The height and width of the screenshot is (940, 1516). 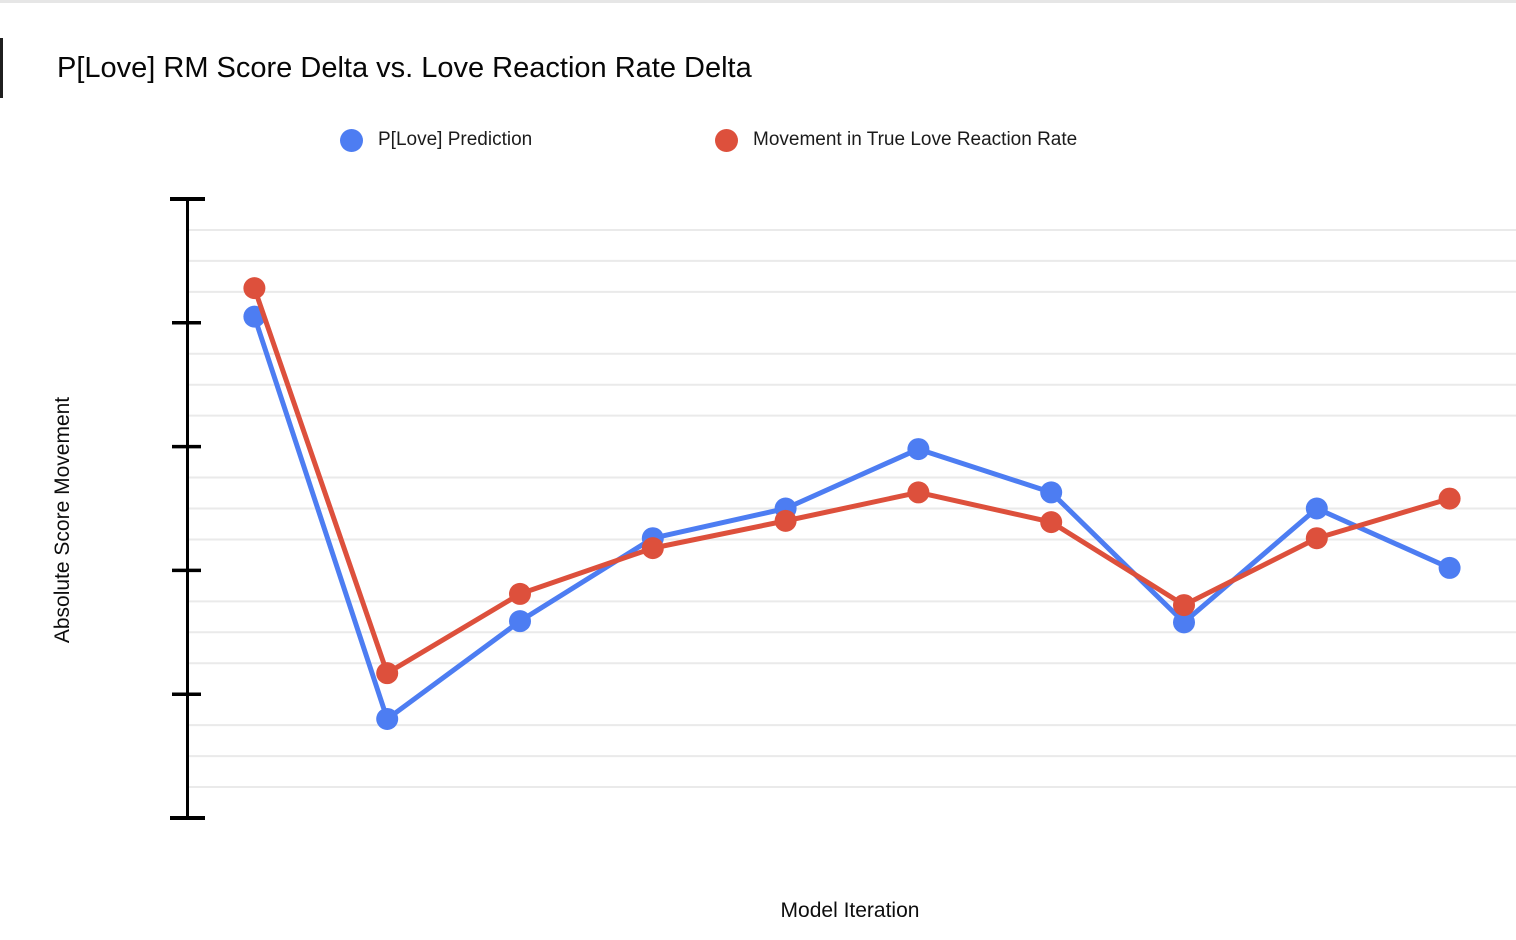 What do you see at coordinates (520, 621) in the screenshot?
I see `data-point-s0-i3` at bounding box center [520, 621].